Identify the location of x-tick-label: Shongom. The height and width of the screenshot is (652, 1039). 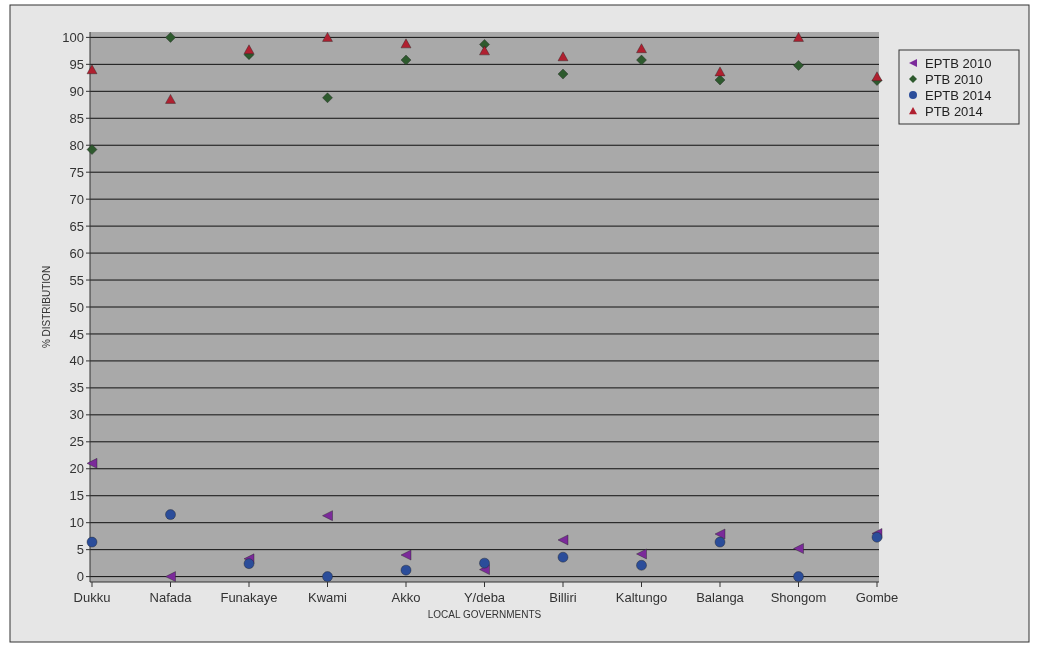
(798, 597).